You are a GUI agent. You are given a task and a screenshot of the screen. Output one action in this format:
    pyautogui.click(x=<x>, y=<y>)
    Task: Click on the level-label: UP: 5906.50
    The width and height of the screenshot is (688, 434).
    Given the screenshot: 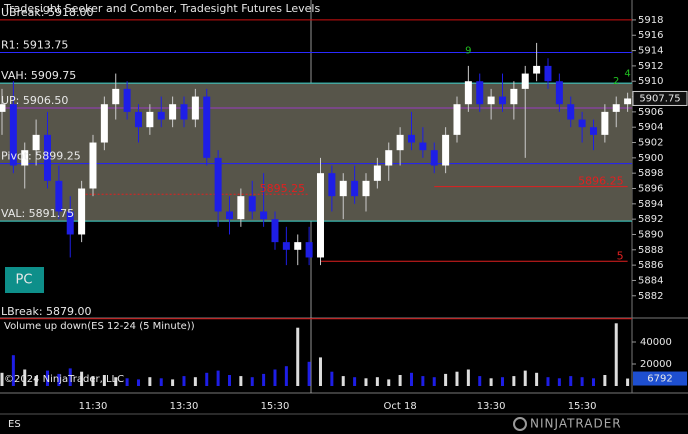 What is the action you would take?
    pyautogui.click(x=34, y=100)
    